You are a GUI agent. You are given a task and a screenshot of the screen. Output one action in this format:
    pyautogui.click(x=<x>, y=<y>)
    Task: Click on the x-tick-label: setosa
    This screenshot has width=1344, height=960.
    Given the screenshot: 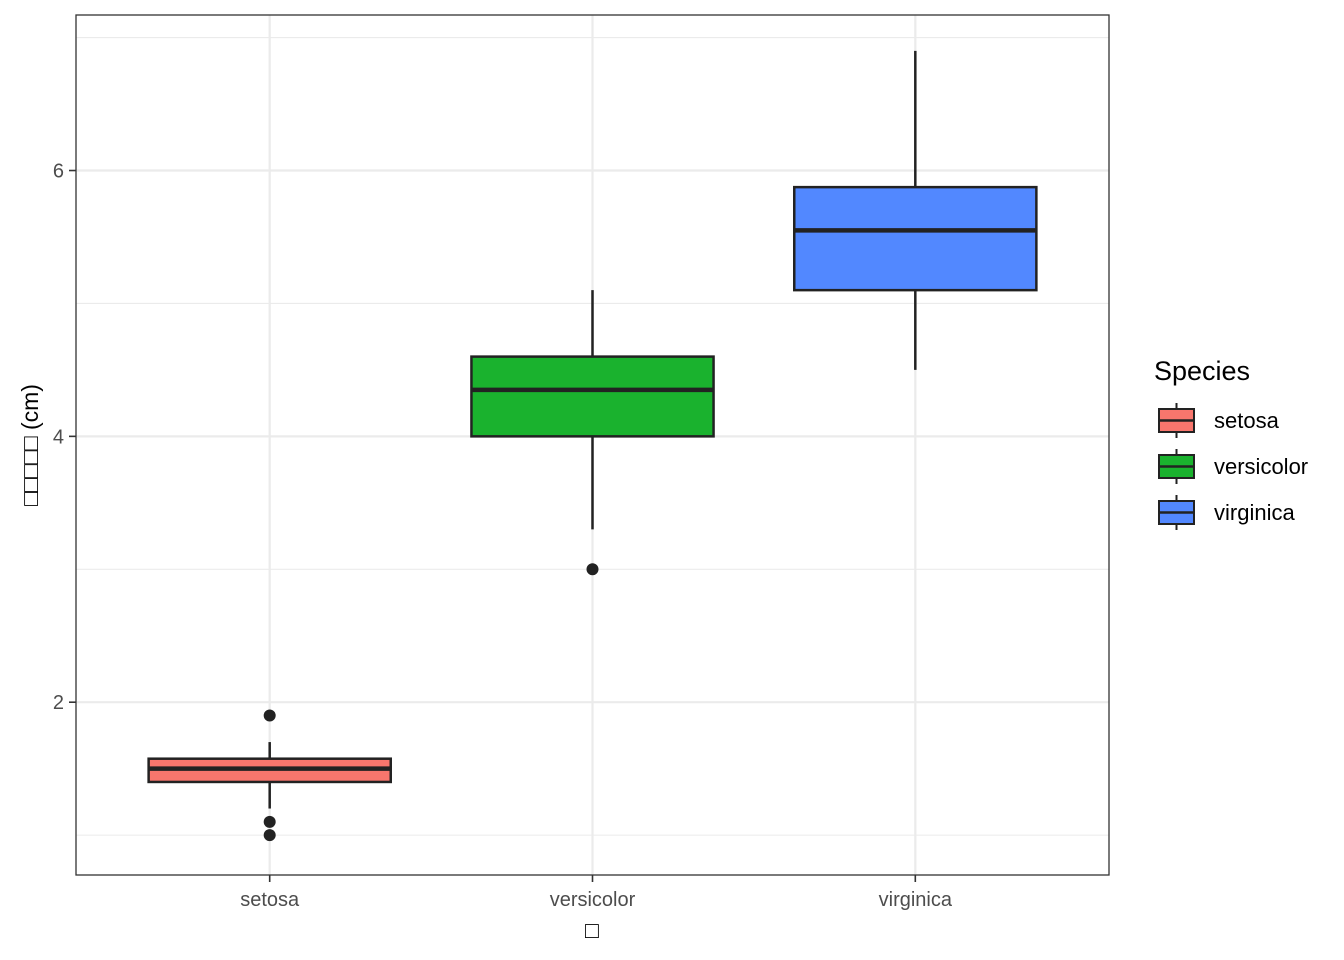 What is the action you would take?
    pyautogui.click(x=270, y=900)
    